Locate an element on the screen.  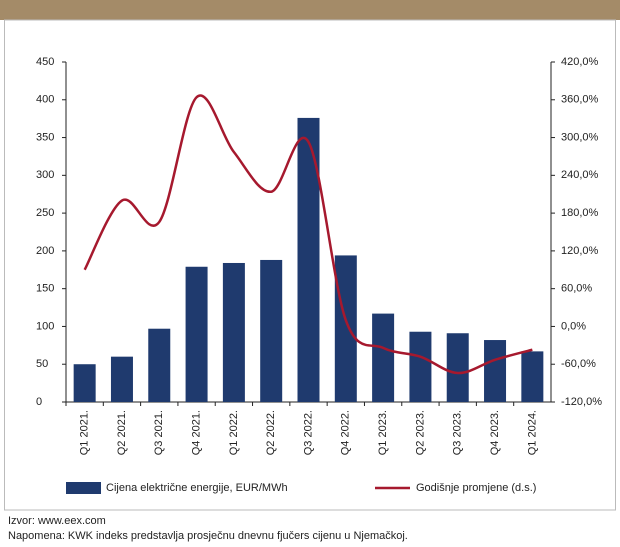
y-tick-label: 0 is located at coordinates (39, 402).